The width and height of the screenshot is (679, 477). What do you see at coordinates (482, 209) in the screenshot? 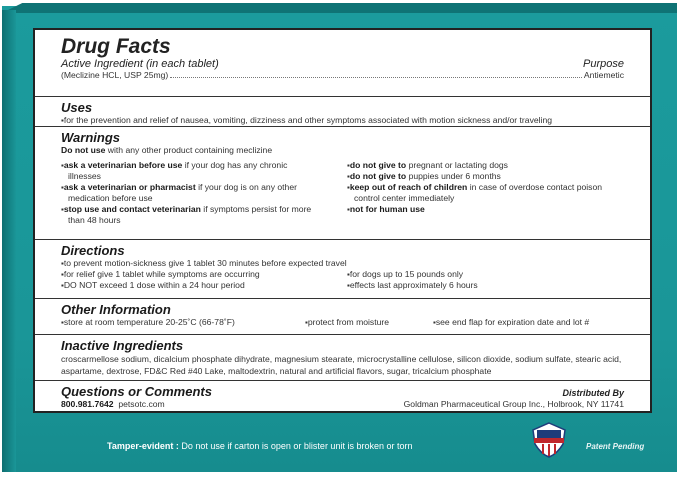
I see `warning-item: not for human use` at bounding box center [482, 209].